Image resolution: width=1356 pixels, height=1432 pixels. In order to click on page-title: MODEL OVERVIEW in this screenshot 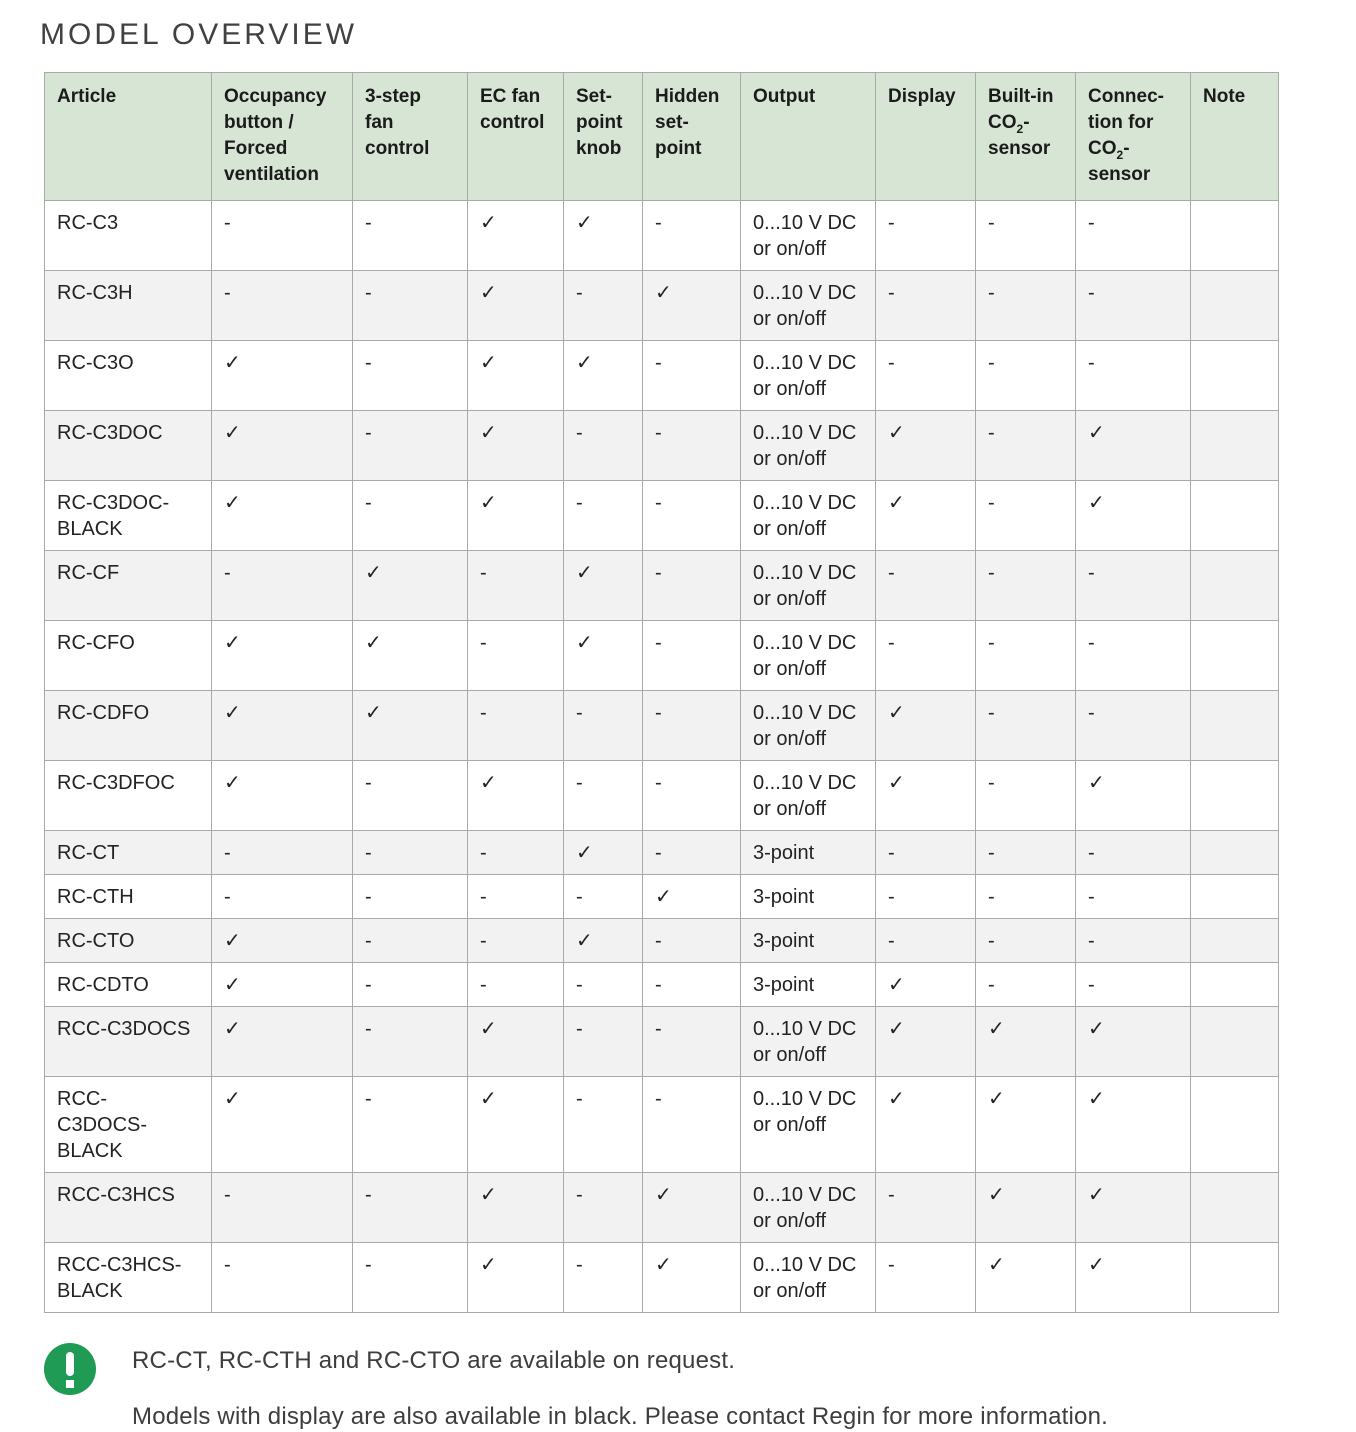, I will do `click(199, 34)`.